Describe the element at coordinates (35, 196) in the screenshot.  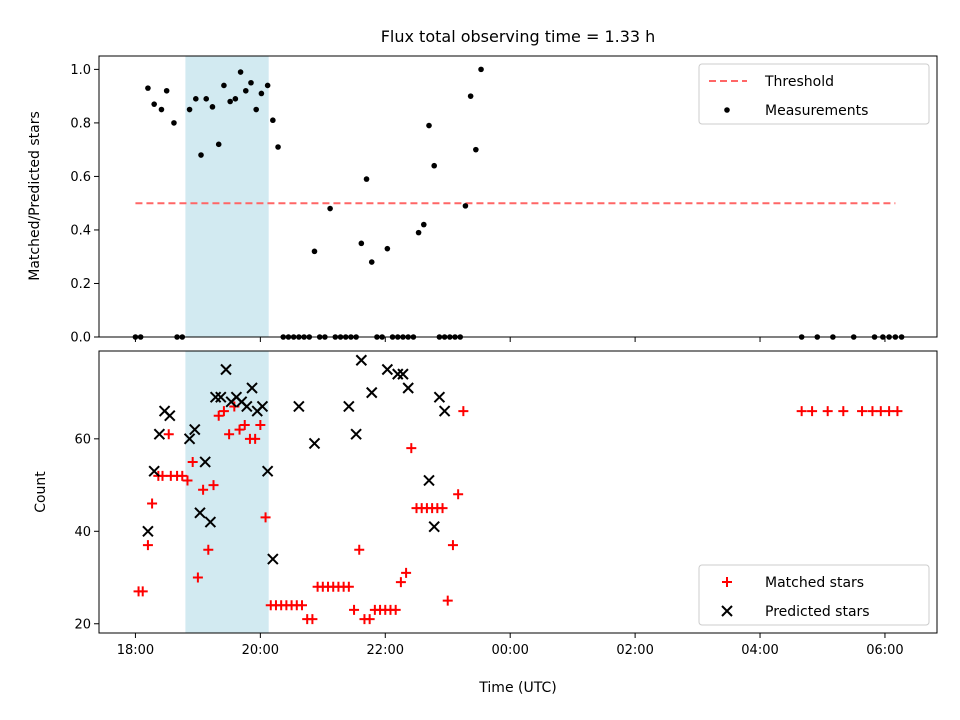
I see `top-y-axis-label: Matched/Predicted stars` at that location.